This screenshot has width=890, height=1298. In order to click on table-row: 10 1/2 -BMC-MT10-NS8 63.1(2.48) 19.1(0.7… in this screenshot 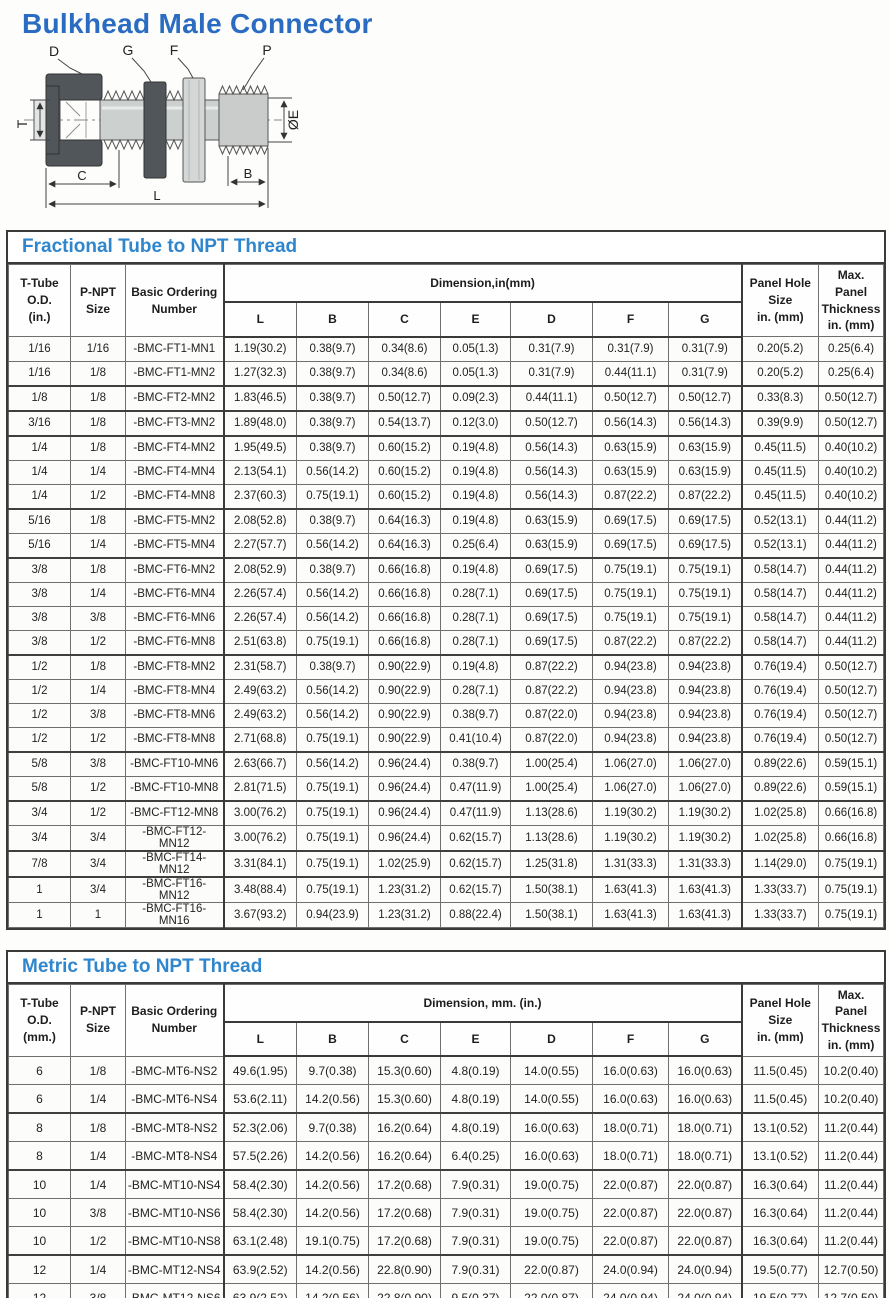, I will do `click(446, 1241)`.